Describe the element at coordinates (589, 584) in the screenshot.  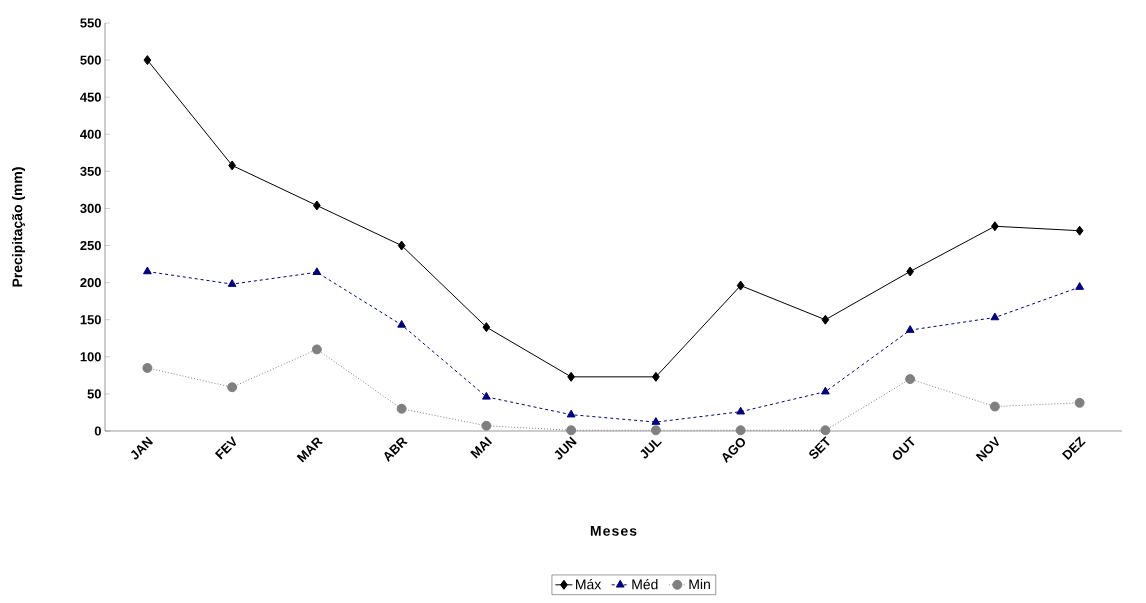
I see `legend-label: Máx` at that location.